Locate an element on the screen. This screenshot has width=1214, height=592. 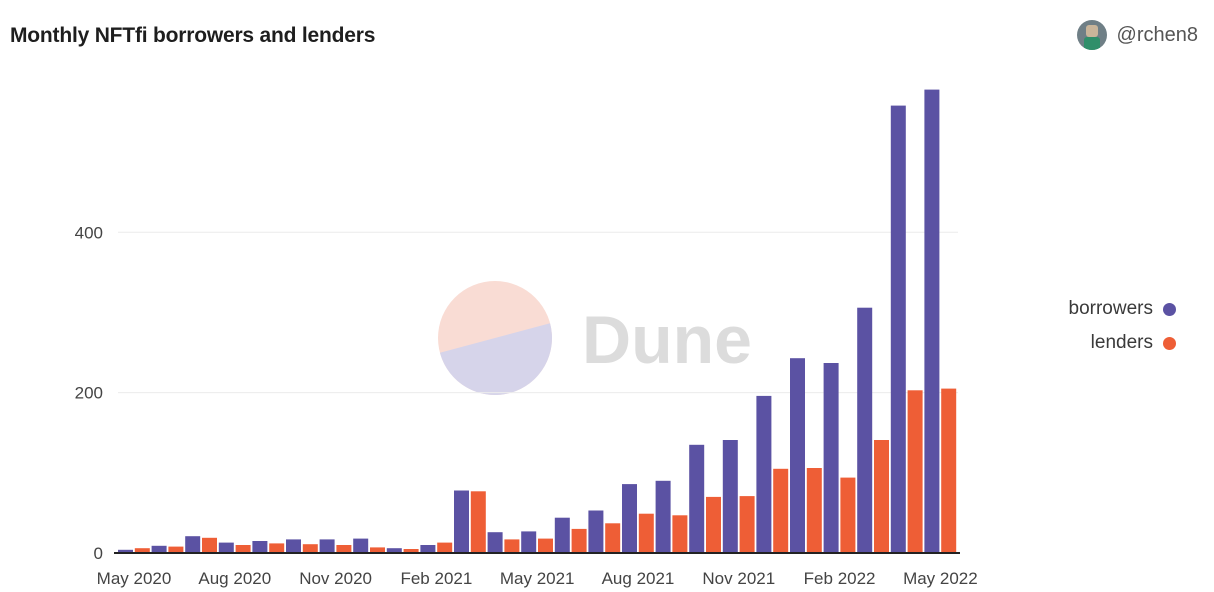
legend-label-lenders: lenders is located at coordinates (1121, 342).